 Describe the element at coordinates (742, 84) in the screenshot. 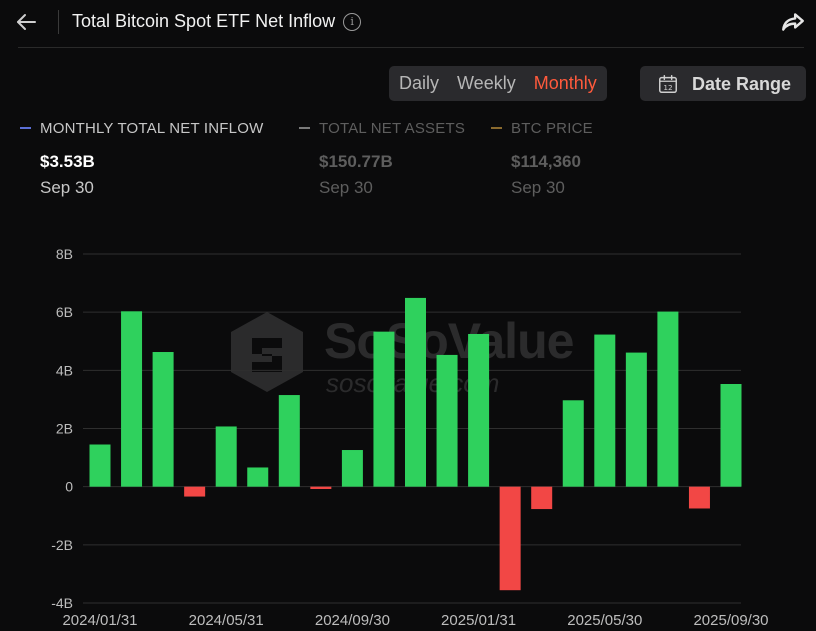

I see `date-range-label: Date Range` at that location.